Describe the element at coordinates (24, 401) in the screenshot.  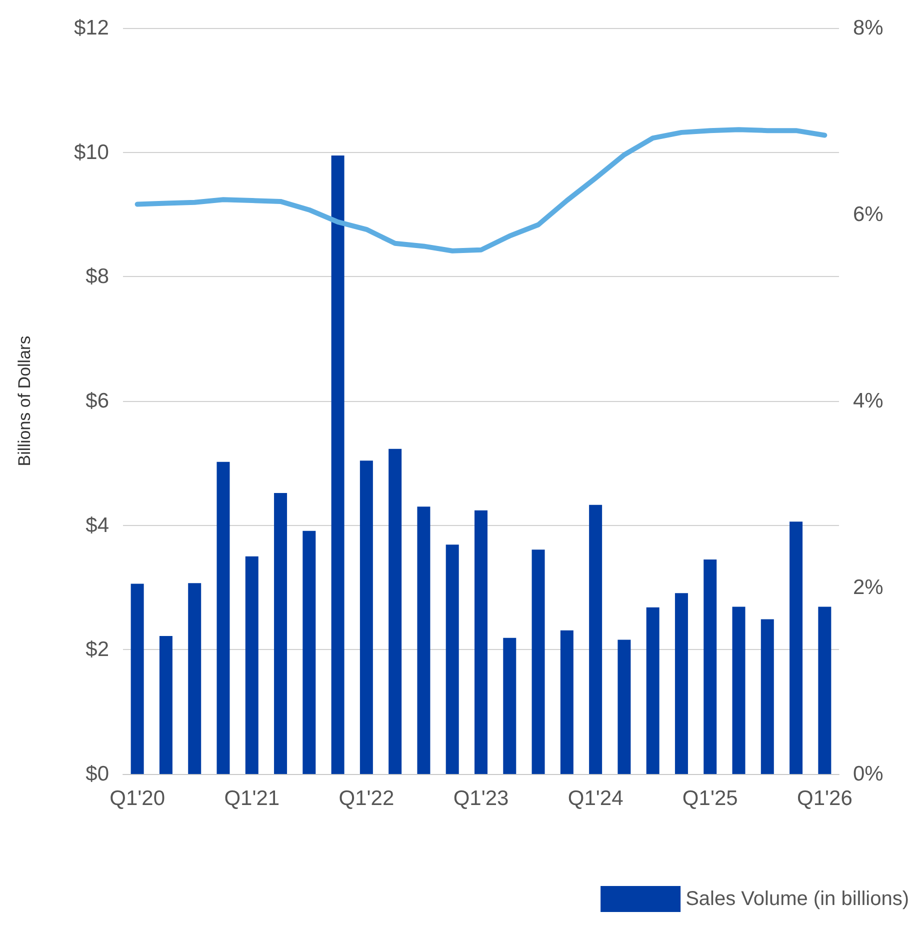
I see `y-axis-title: Billions of Dollars` at that location.